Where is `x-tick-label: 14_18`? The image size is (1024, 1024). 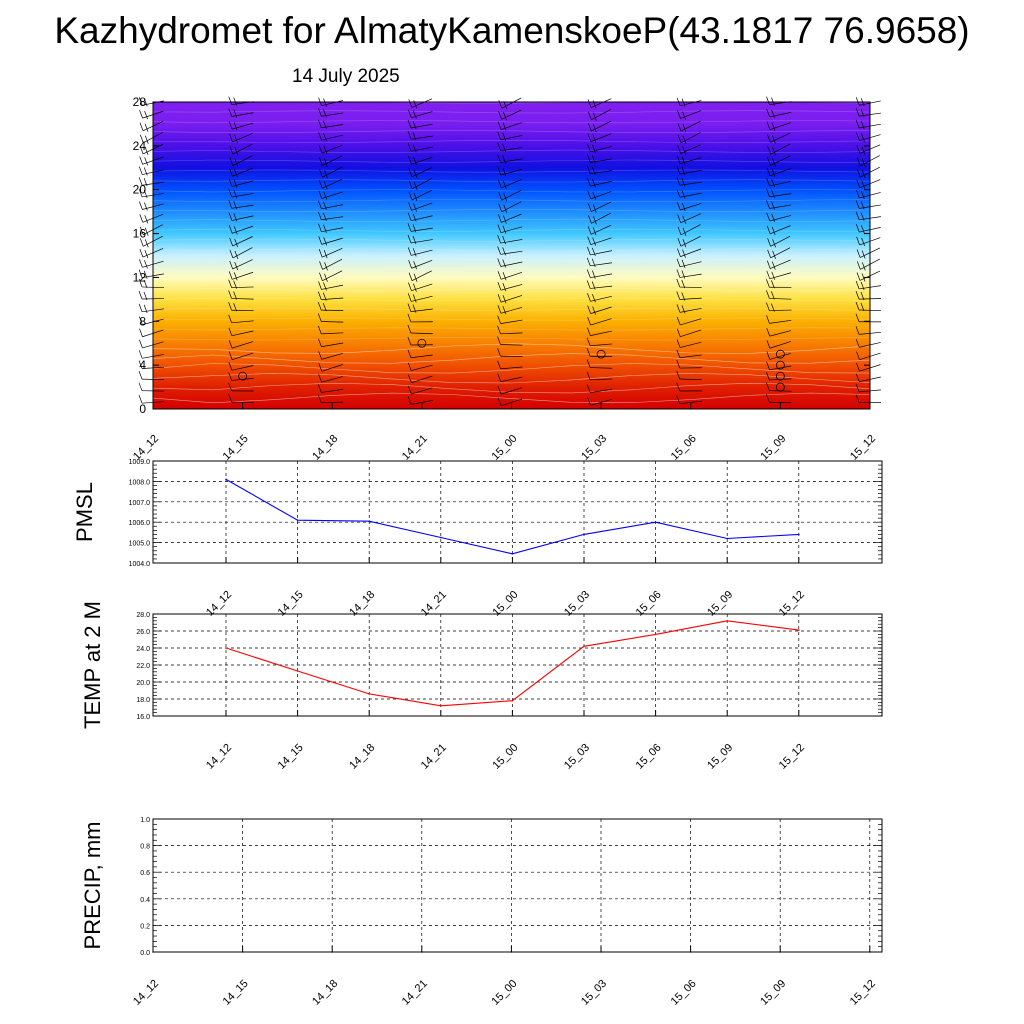 x-tick-label: 14_18 is located at coordinates (362, 757).